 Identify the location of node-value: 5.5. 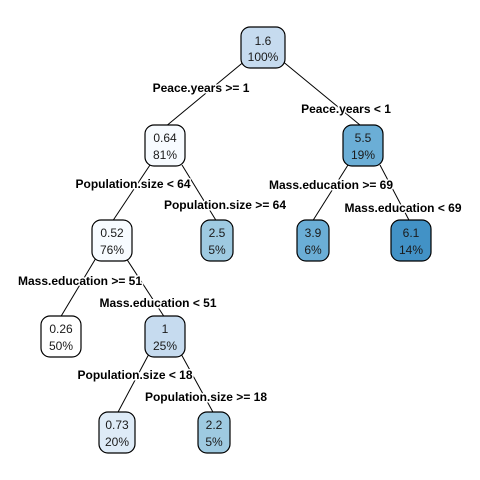
(363, 138).